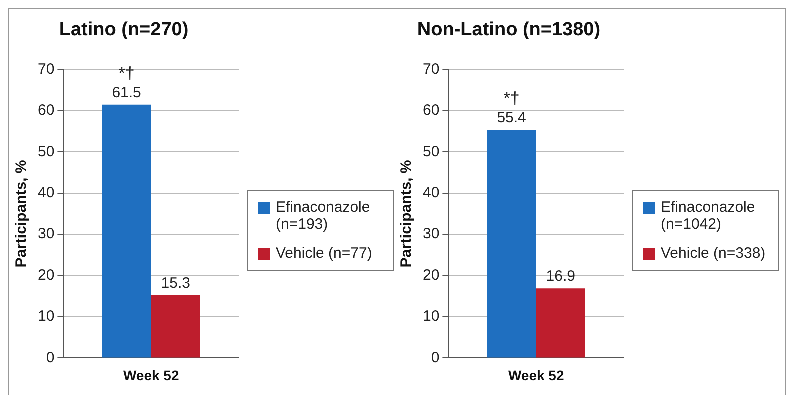 This screenshot has height=407, width=796. I want to click on legend-label: Efinaconazole (n=193), so click(324, 215).